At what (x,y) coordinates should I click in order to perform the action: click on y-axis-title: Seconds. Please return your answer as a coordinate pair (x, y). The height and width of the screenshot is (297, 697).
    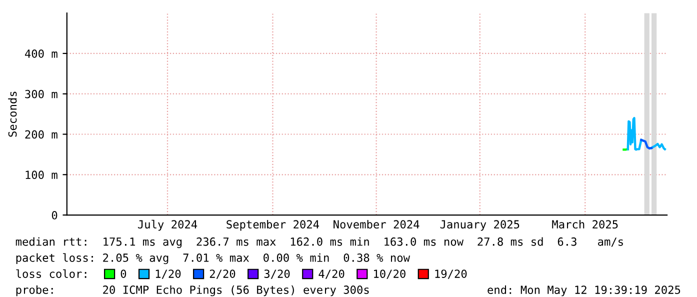
    Looking at the image, I should click on (12, 114).